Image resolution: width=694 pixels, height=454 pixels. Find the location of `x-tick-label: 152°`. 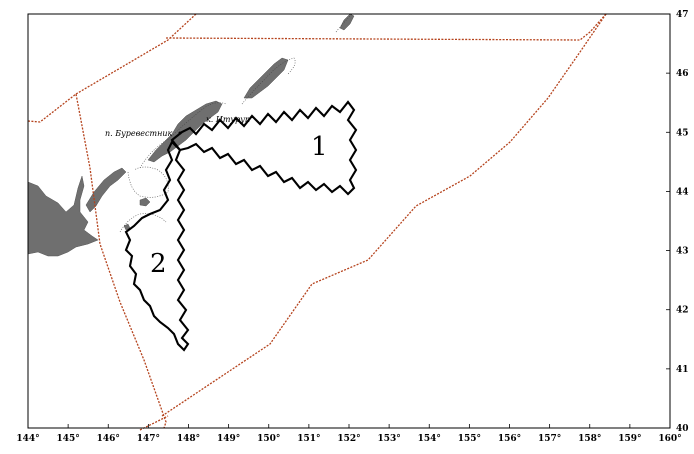

x-tick-label: 152° is located at coordinates (348, 439).